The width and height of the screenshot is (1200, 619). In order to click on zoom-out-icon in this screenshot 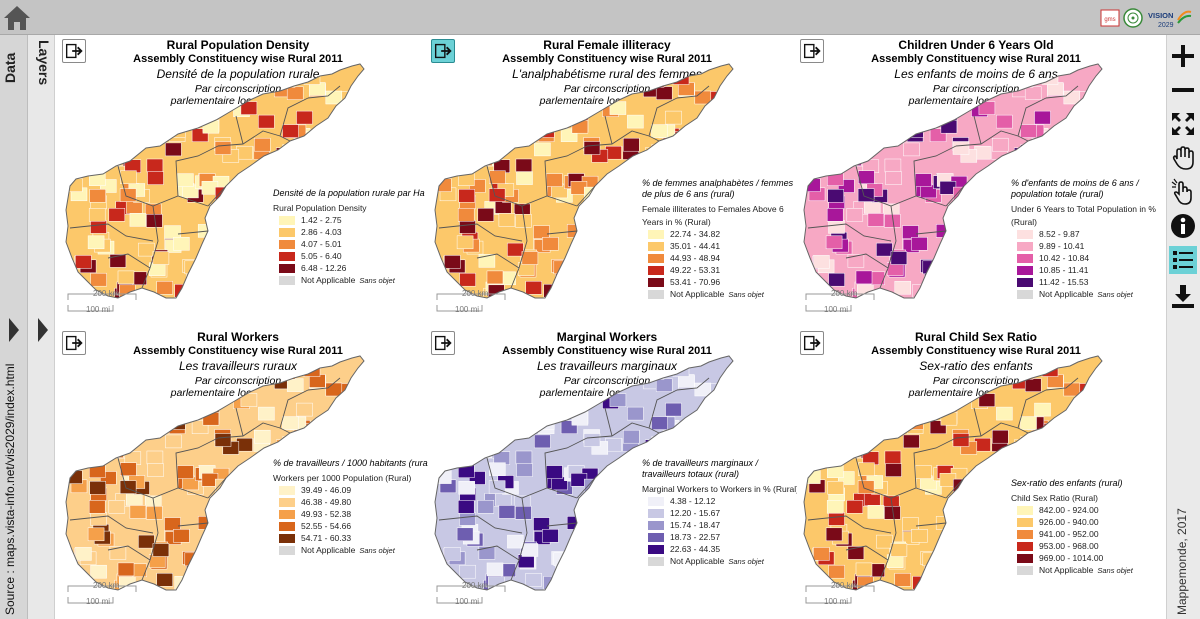, I will do `click(1183, 90)`.